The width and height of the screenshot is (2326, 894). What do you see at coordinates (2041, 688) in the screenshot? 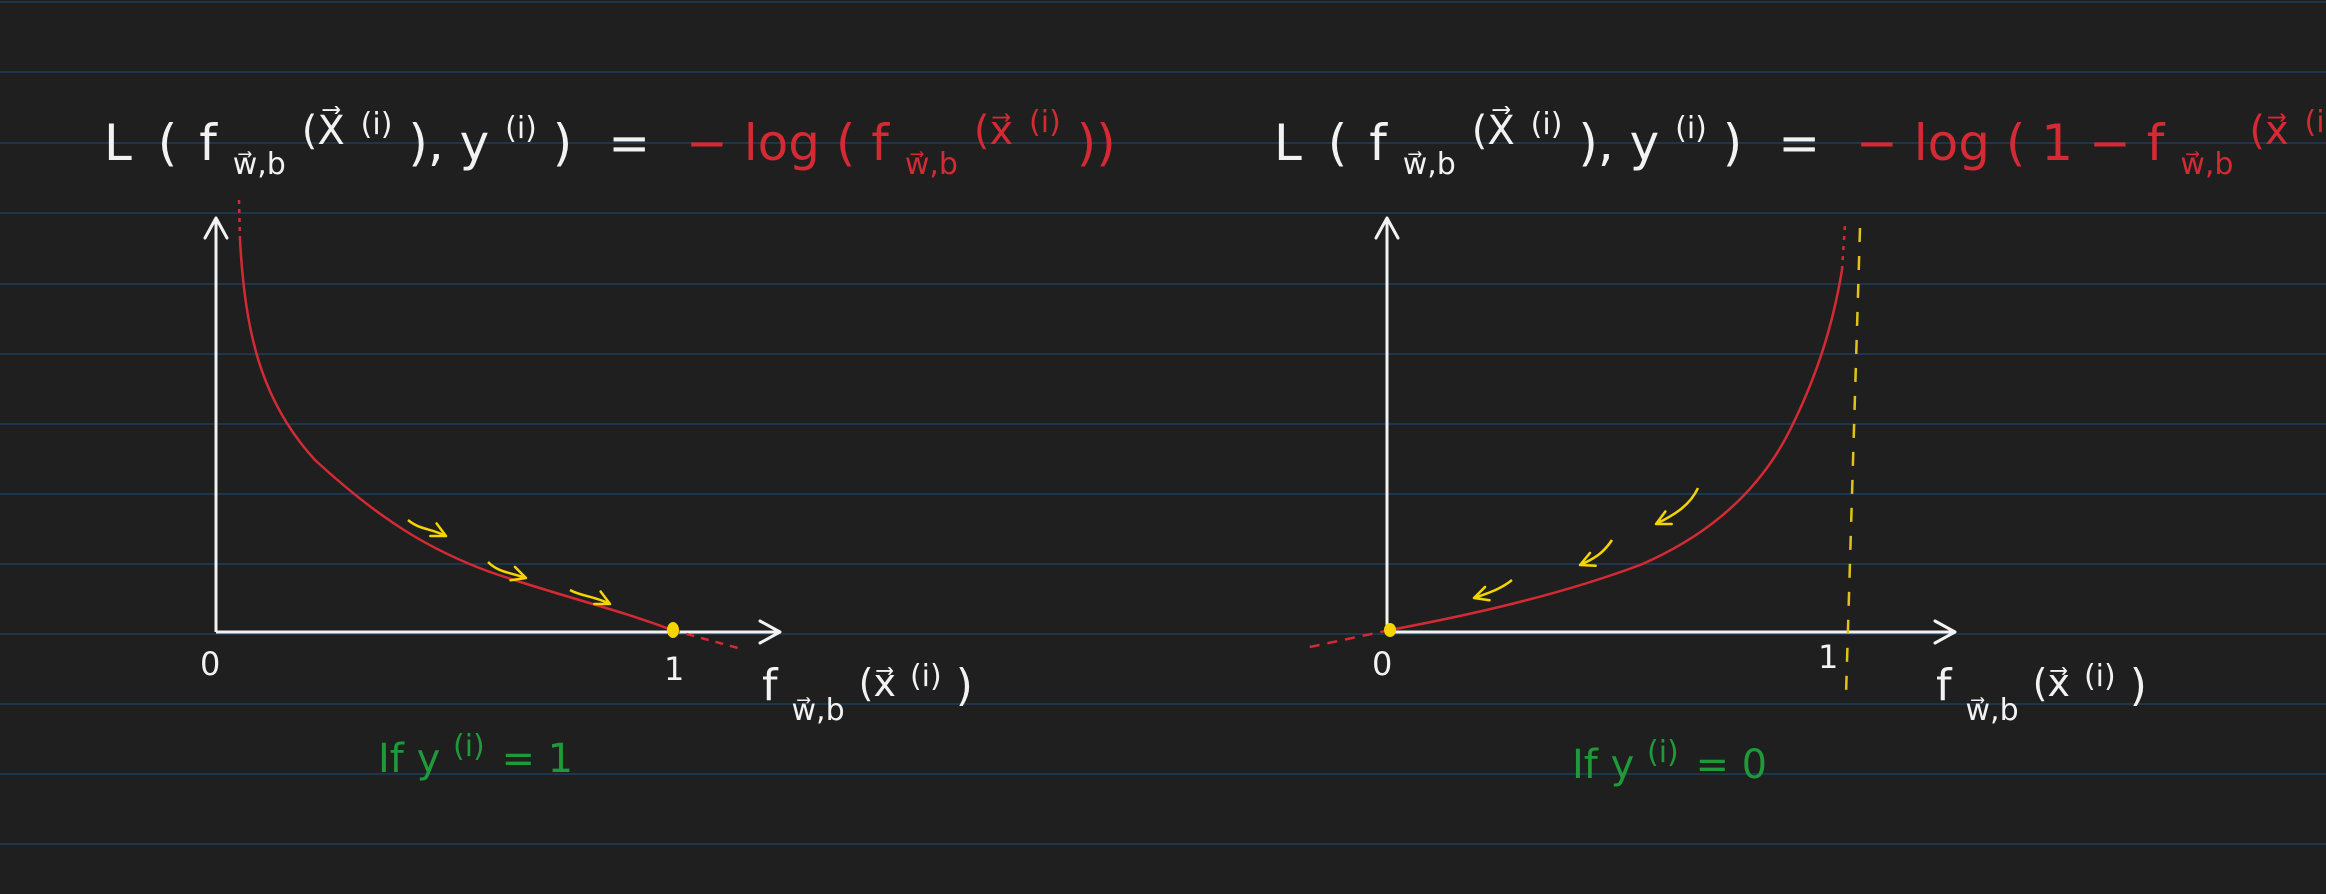
I see `right-x-axis-label: f w⃗,b (x⃗ (i) )` at bounding box center [2041, 688].